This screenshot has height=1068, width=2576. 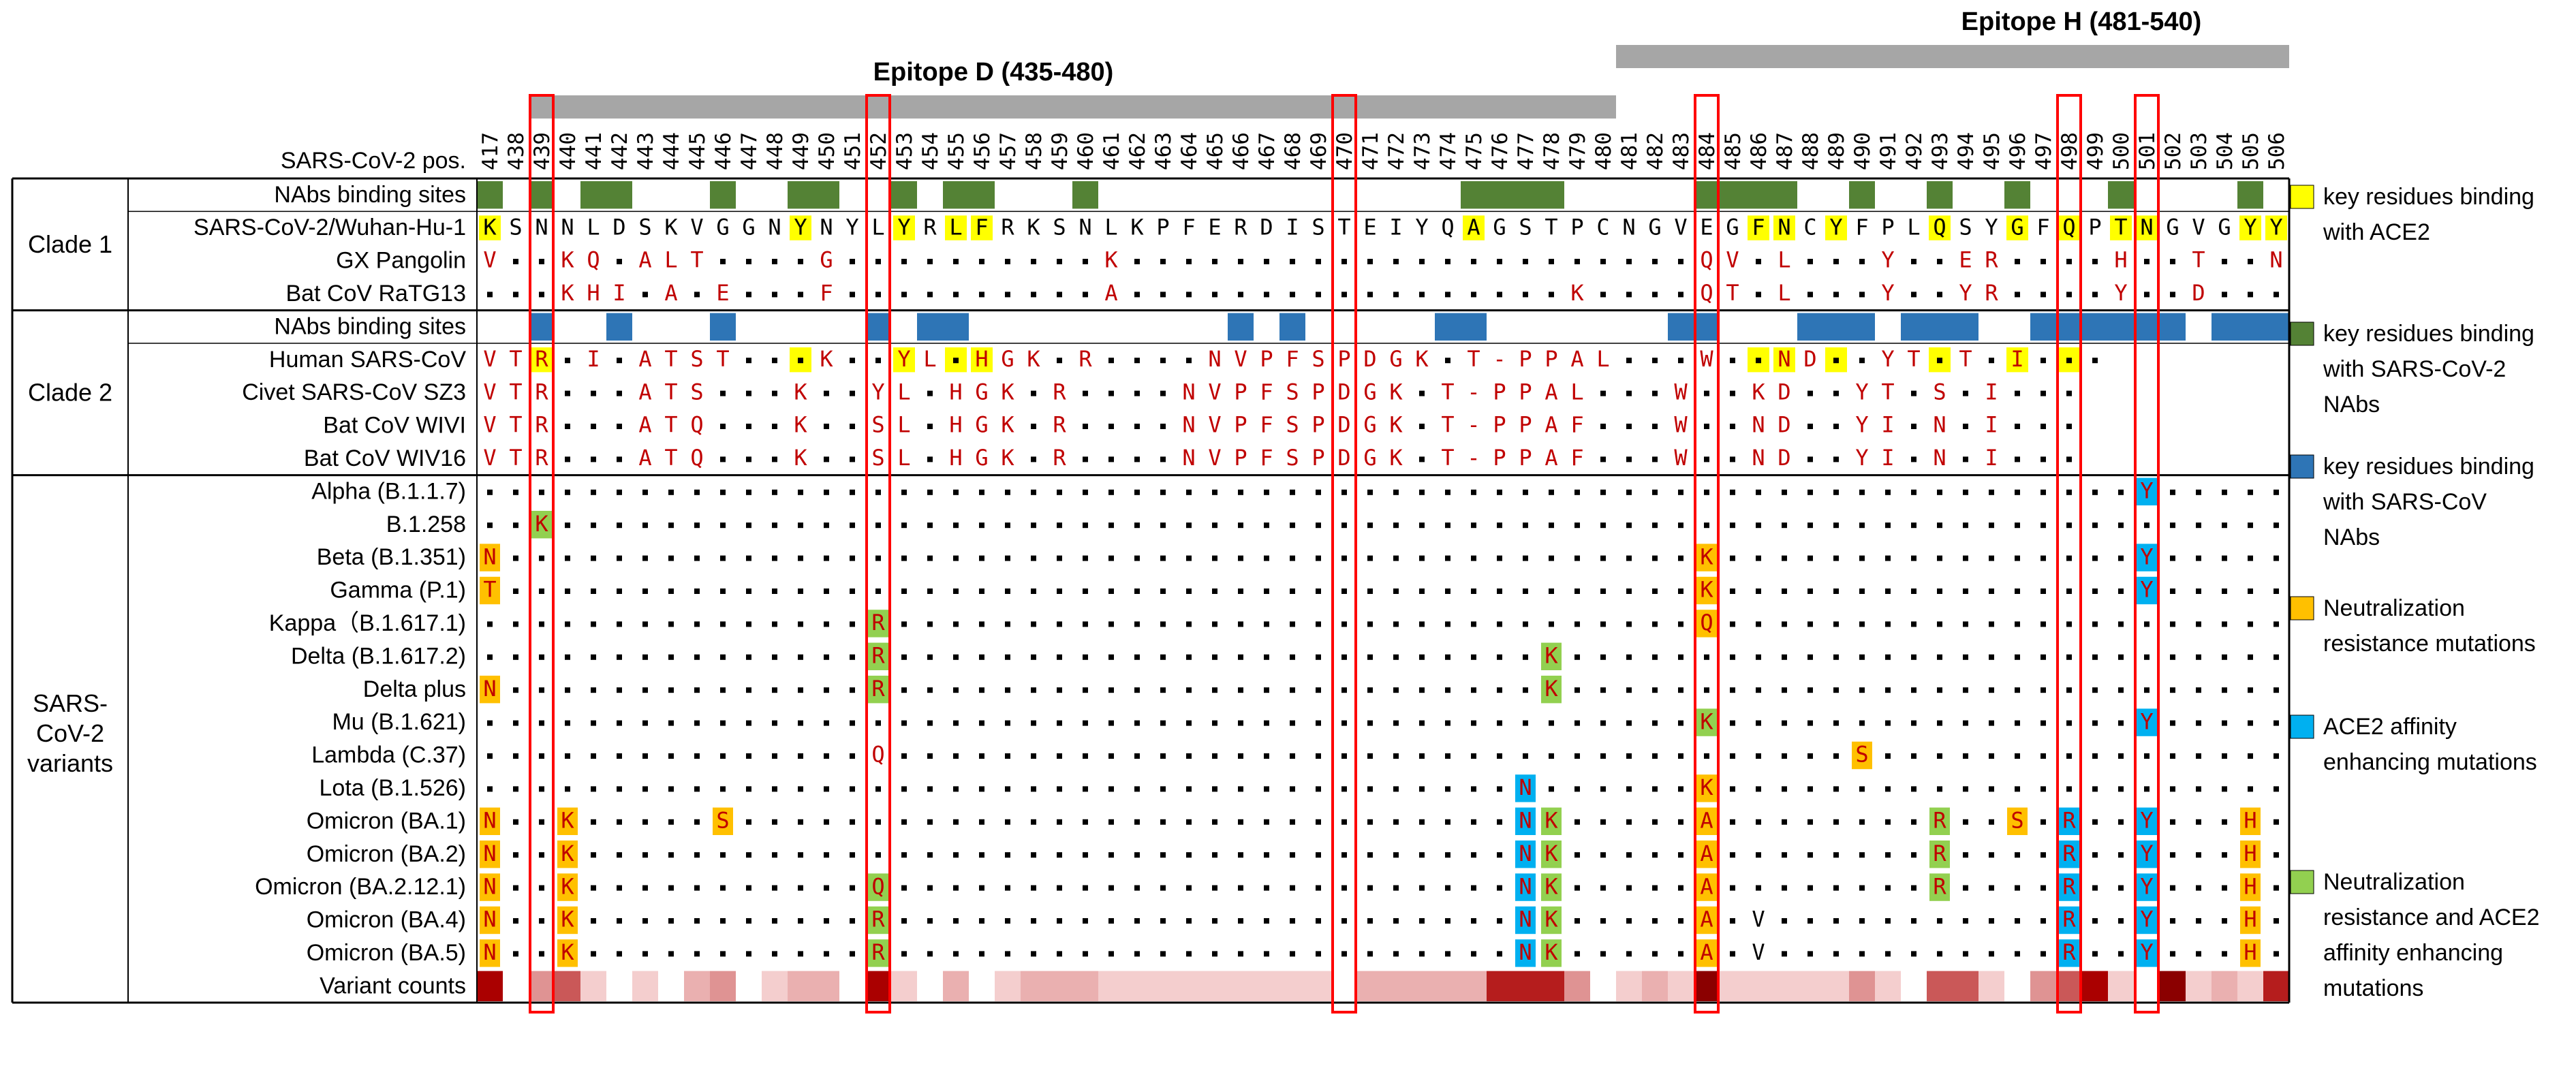 What do you see at coordinates (1809, 359) in the screenshot?
I see `residue: D` at bounding box center [1809, 359].